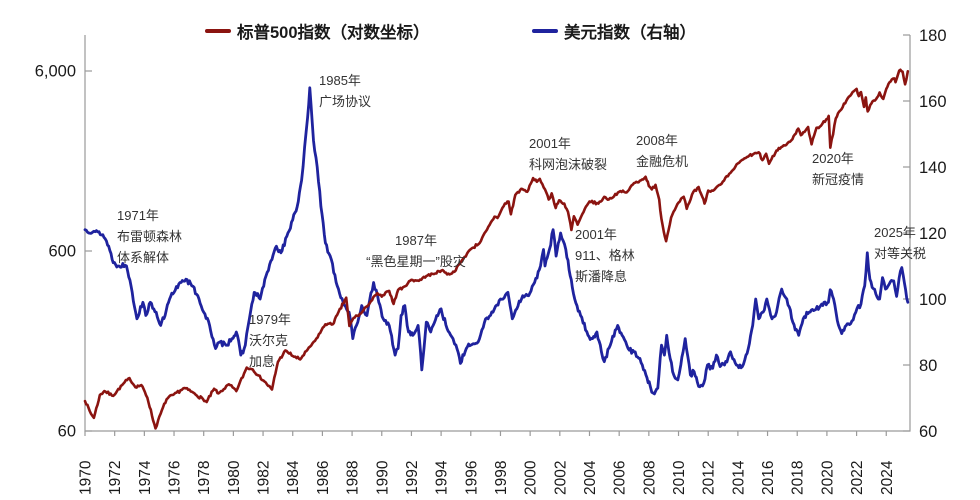 This screenshot has height=500, width=980. What do you see at coordinates (857, 478) in the screenshot?
I see `x-axis-tick-label: 2022` at bounding box center [857, 478].